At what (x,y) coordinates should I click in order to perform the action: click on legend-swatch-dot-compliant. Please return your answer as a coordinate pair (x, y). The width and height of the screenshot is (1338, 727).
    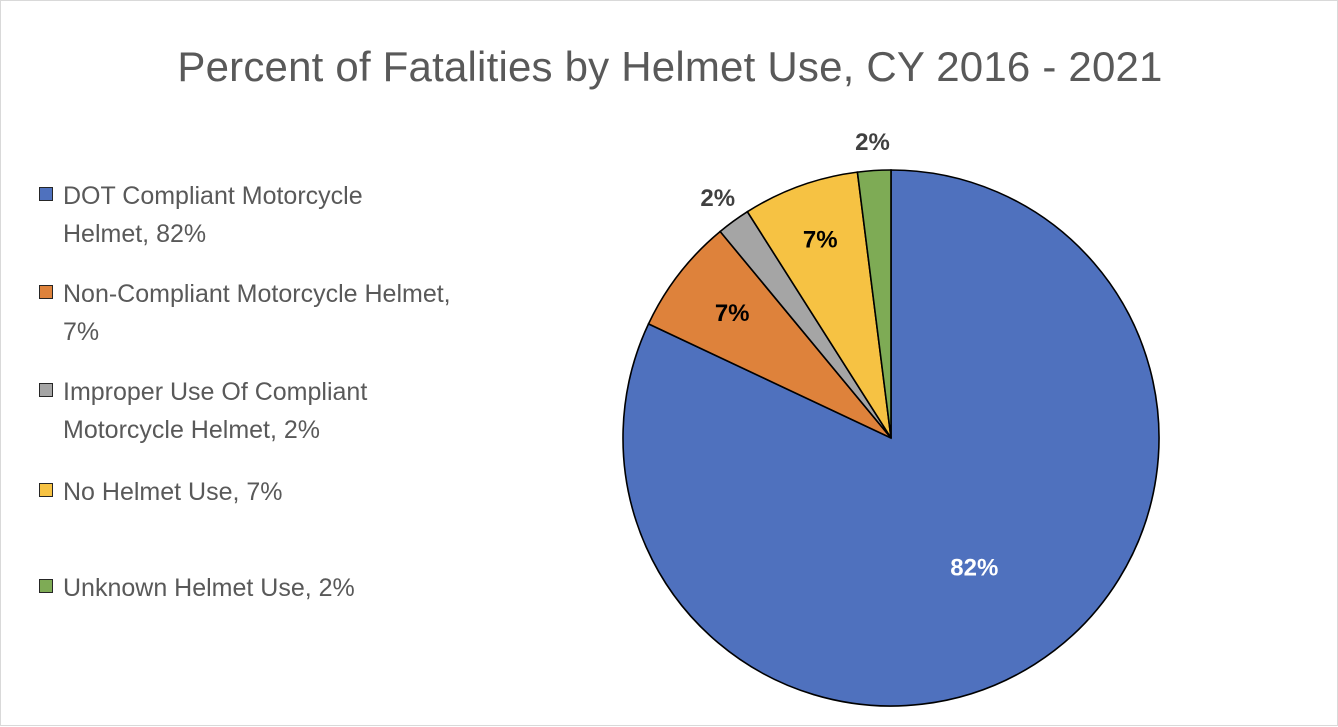
    Looking at the image, I should click on (46, 194).